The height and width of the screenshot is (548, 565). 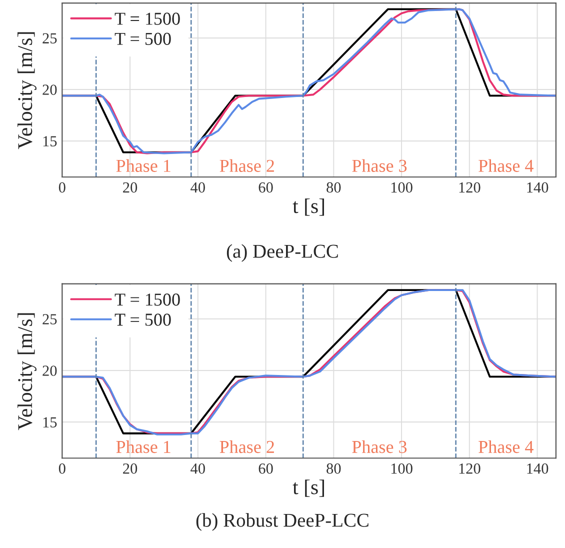 I want to click on text: (b) Robust DeeP-LCC, so click(x=282, y=522).